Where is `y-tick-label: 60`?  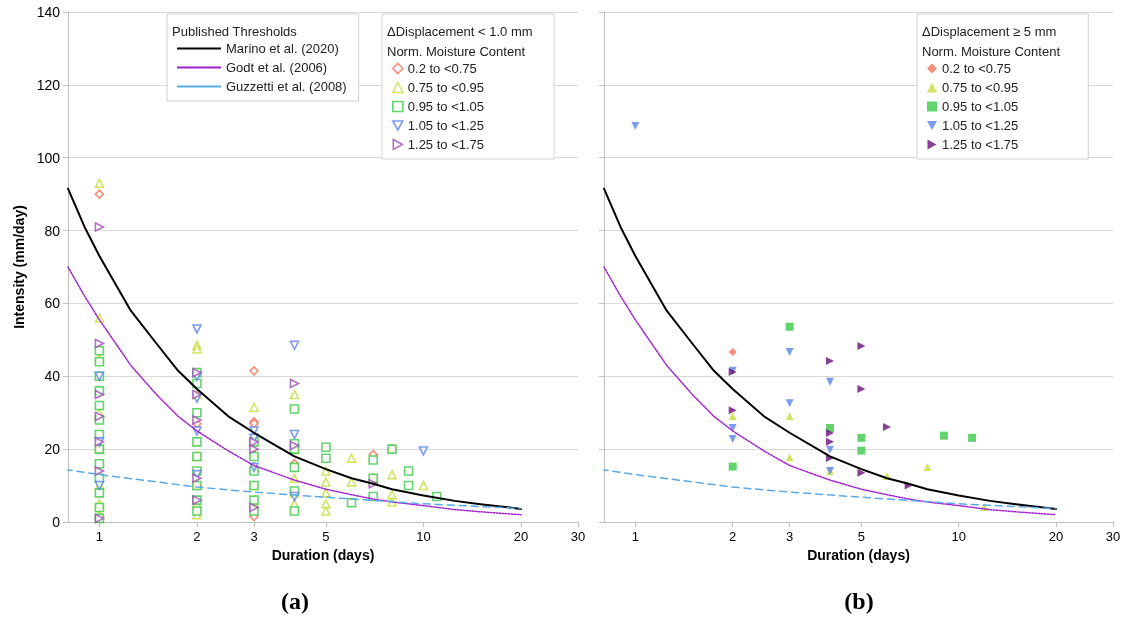 y-tick-label: 60 is located at coordinates (52, 303).